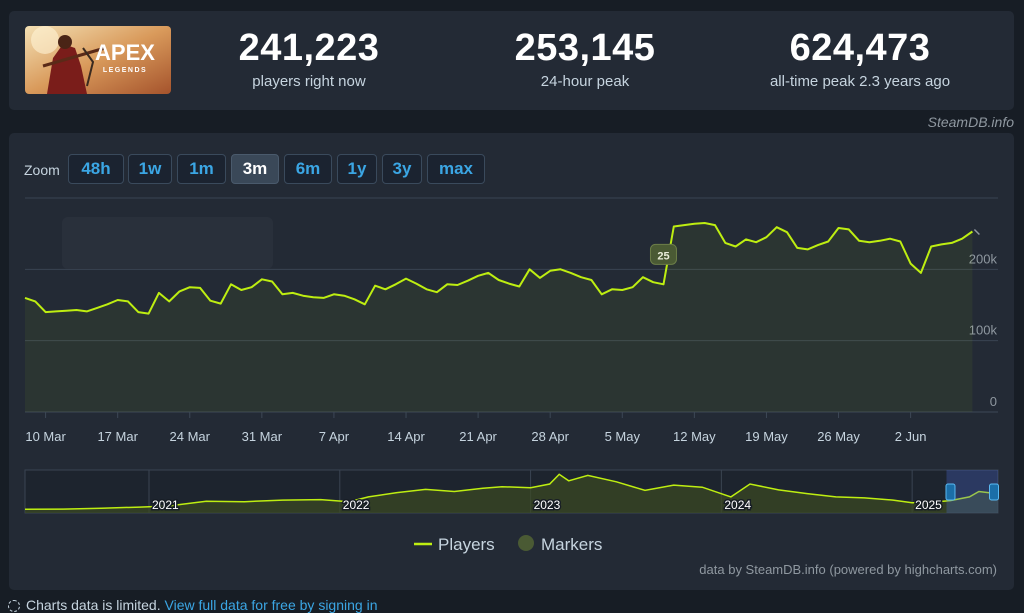  Describe the element at coordinates (547, 505) in the screenshot. I see `navigator-year-label: 2023` at that location.